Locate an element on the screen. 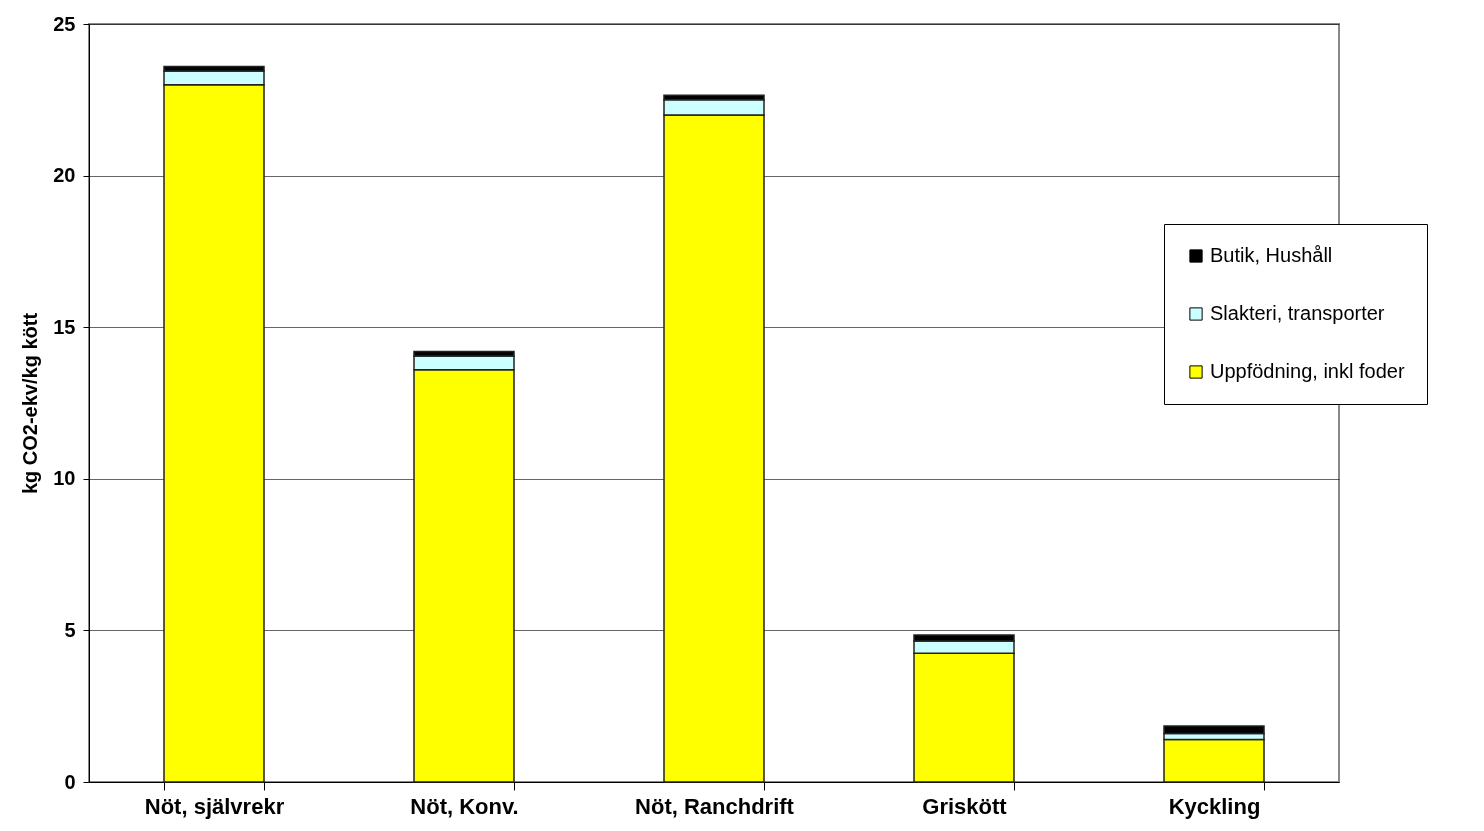  y-axis-title: kg CO2-ekv/kg kött is located at coordinates (30, 403).